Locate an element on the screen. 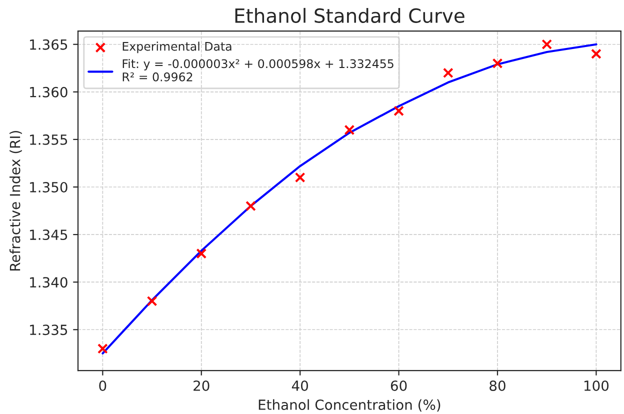 The height and width of the screenshot is (414, 624). x-tick-label: 60 is located at coordinates (398, 386).